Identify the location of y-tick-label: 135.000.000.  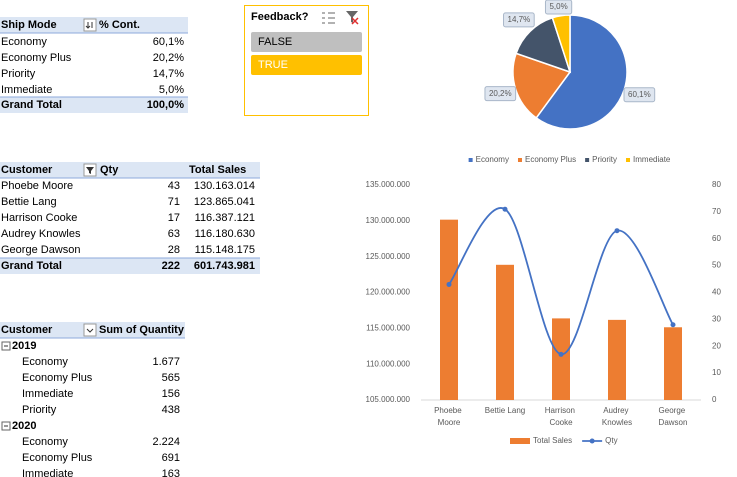
(388, 184).